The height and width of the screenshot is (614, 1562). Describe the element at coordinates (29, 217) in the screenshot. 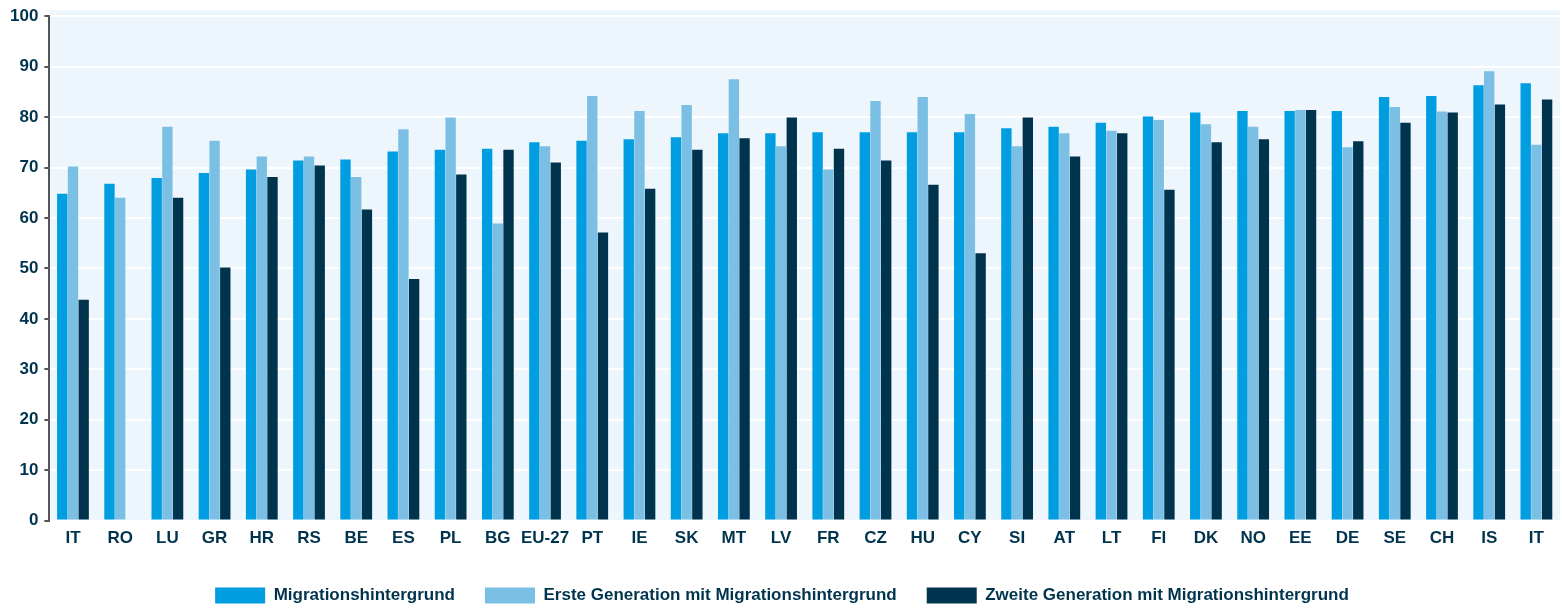

I see `y-tick-label: 60` at that location.